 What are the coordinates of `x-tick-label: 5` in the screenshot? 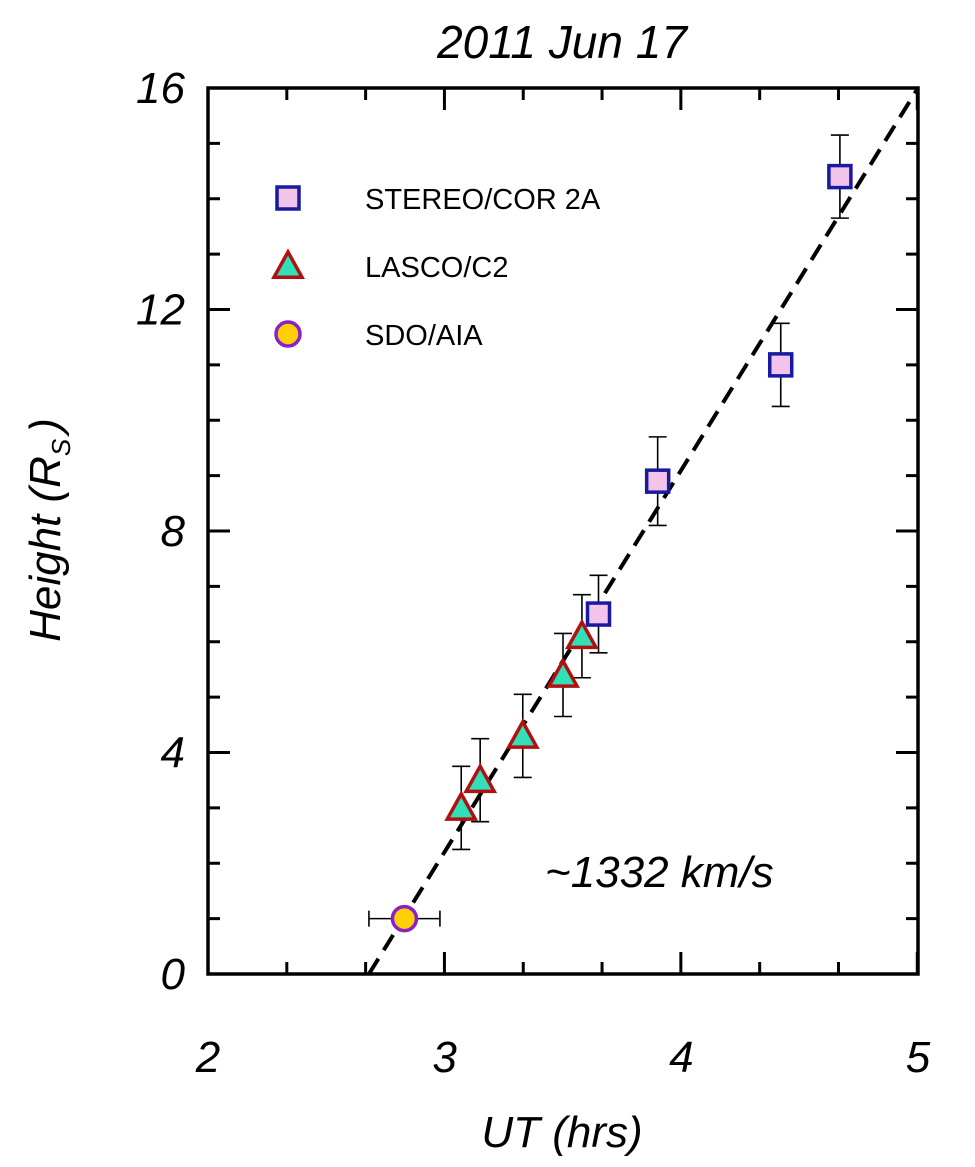 It's located at (918, 1057).